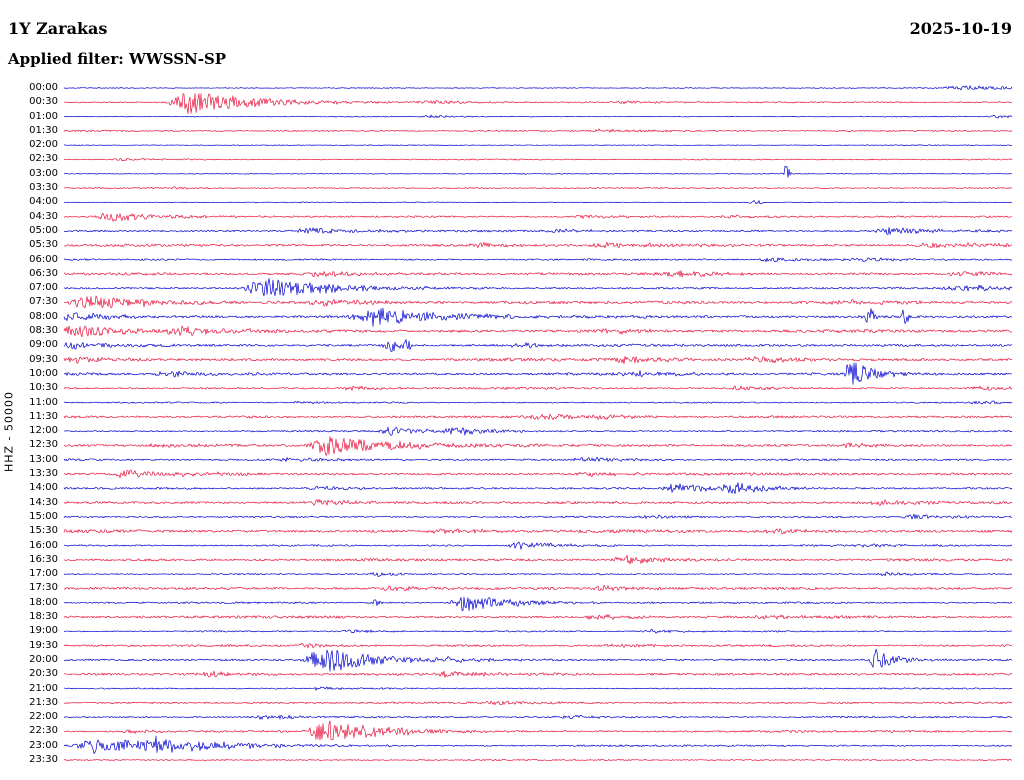 This screenshot has width=1024, height=780. I want to click on time-label: 02:00, so click(43, 145).